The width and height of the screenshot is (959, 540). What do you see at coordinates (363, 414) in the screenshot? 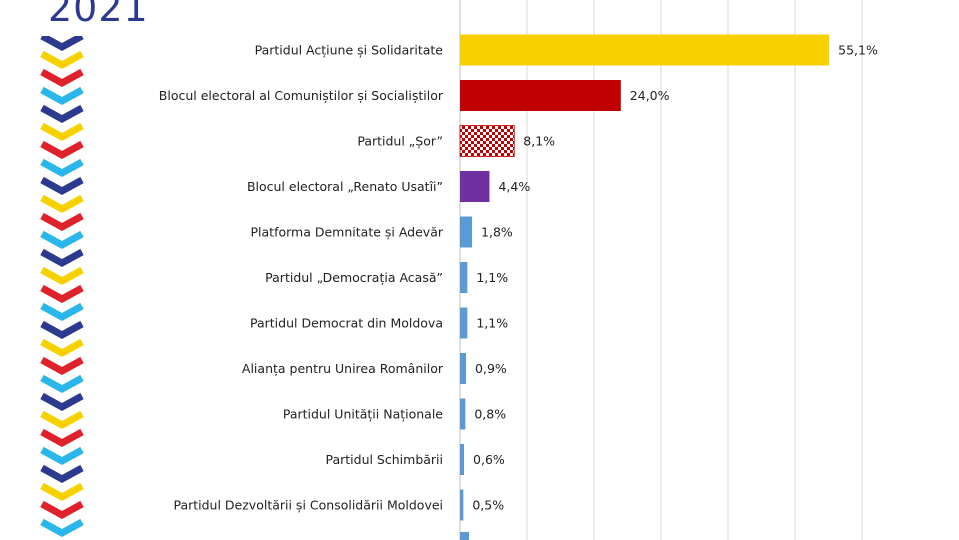
I see `category-label: Partidul Unității Naționale` at bounding box center [363, 414].